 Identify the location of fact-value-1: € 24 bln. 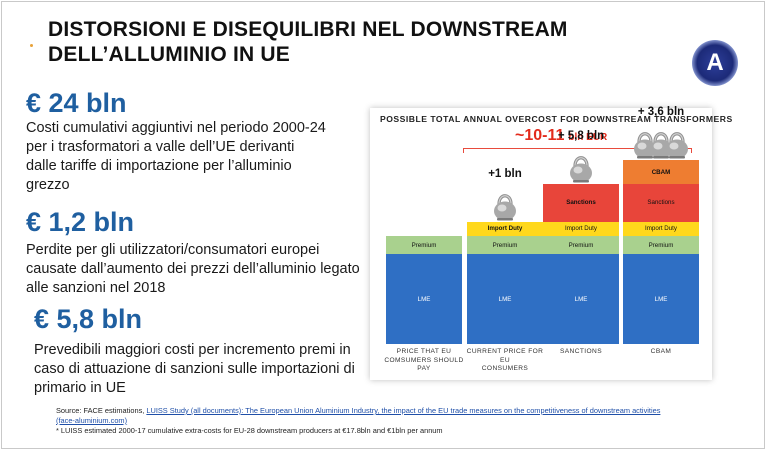
(76, 103).